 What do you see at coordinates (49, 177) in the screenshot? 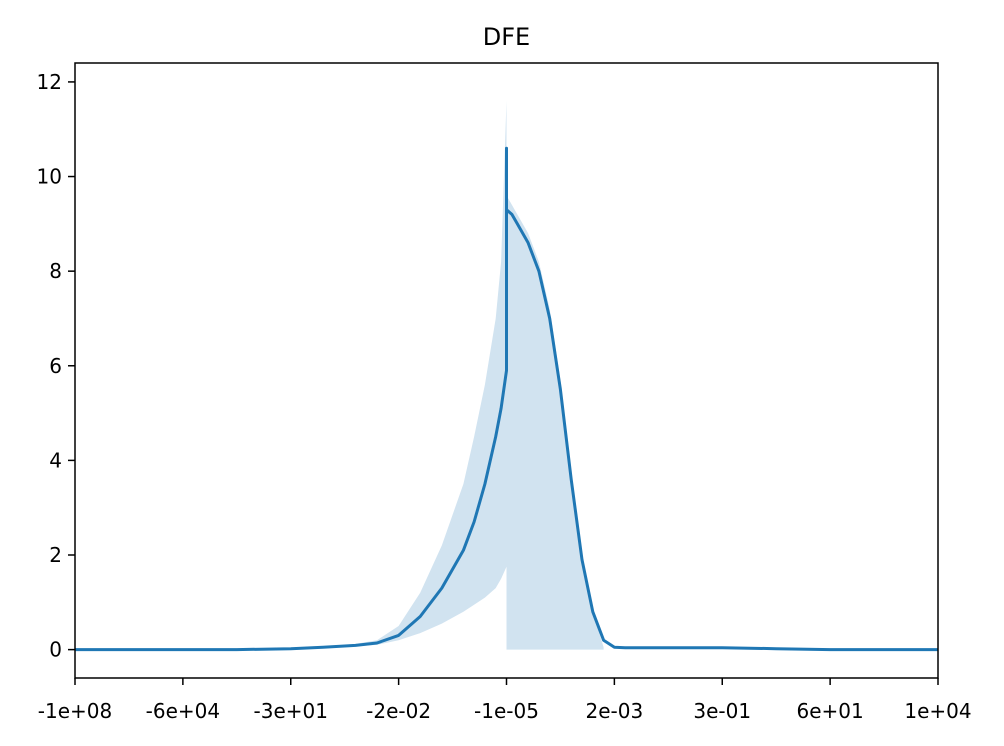
I see `y-tick-label: 10` at bounding box center [49, 177].